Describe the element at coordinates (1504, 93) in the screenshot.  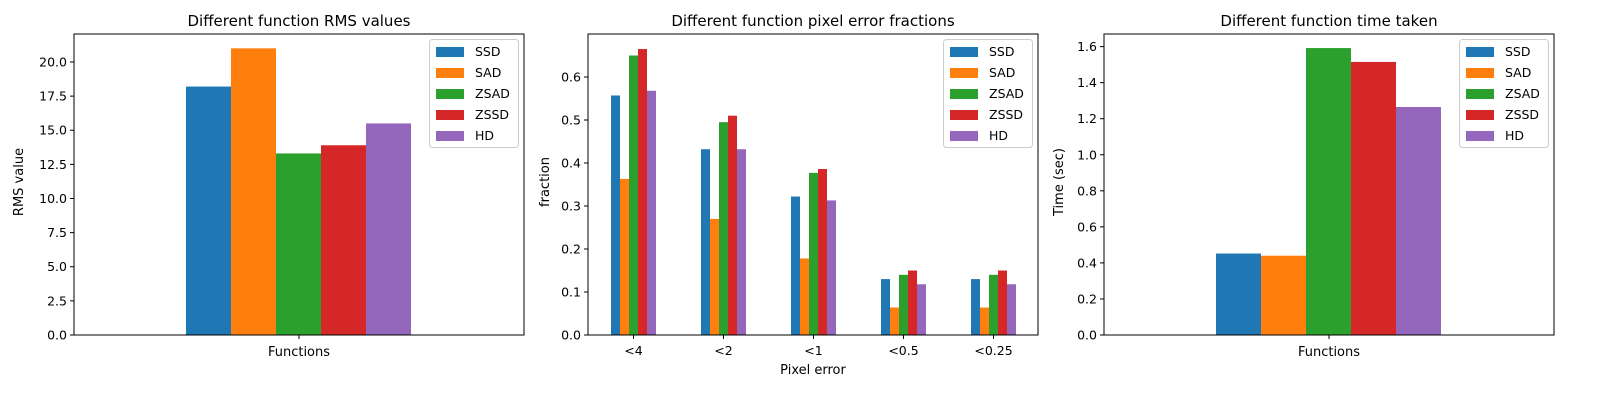
I see `time-chart-legend: SSD SAD ZSAD ZSSD HD` at that location.